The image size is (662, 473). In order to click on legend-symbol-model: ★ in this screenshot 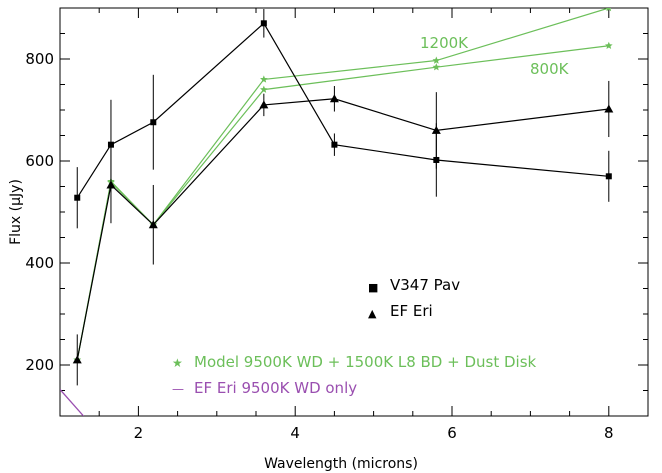, I will do `click(177, 363)`.